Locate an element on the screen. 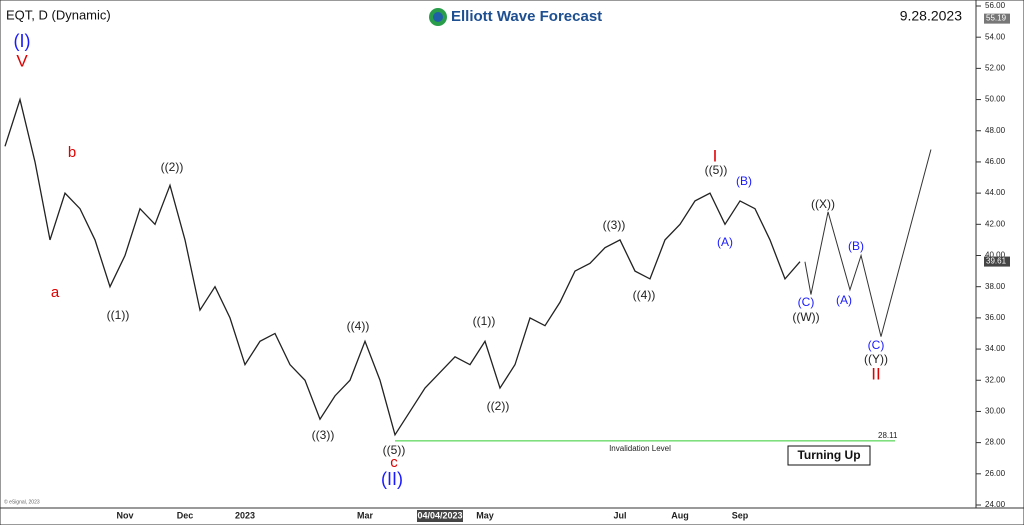 This screenshot has width=1024, height=525. y-tick-label: 24.00 is located at coordinates (995, 504).